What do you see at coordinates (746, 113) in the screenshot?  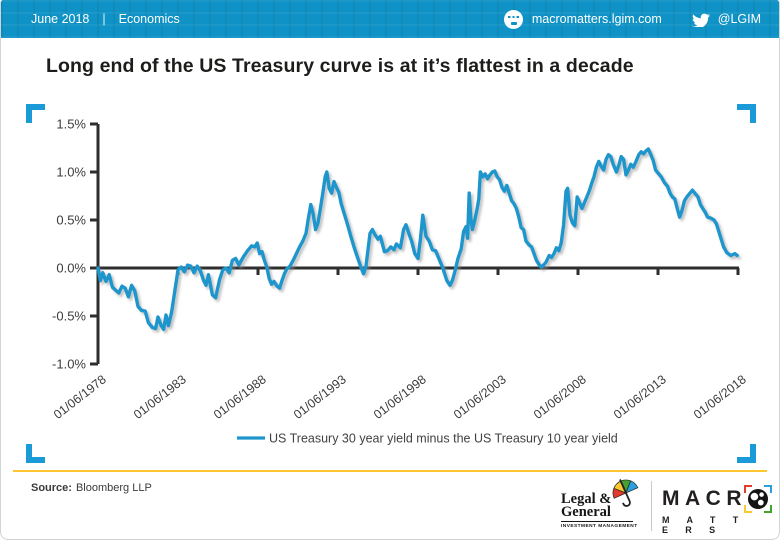 I see `frame-bracket-top-right-icon` at bounding box center [746, 113].